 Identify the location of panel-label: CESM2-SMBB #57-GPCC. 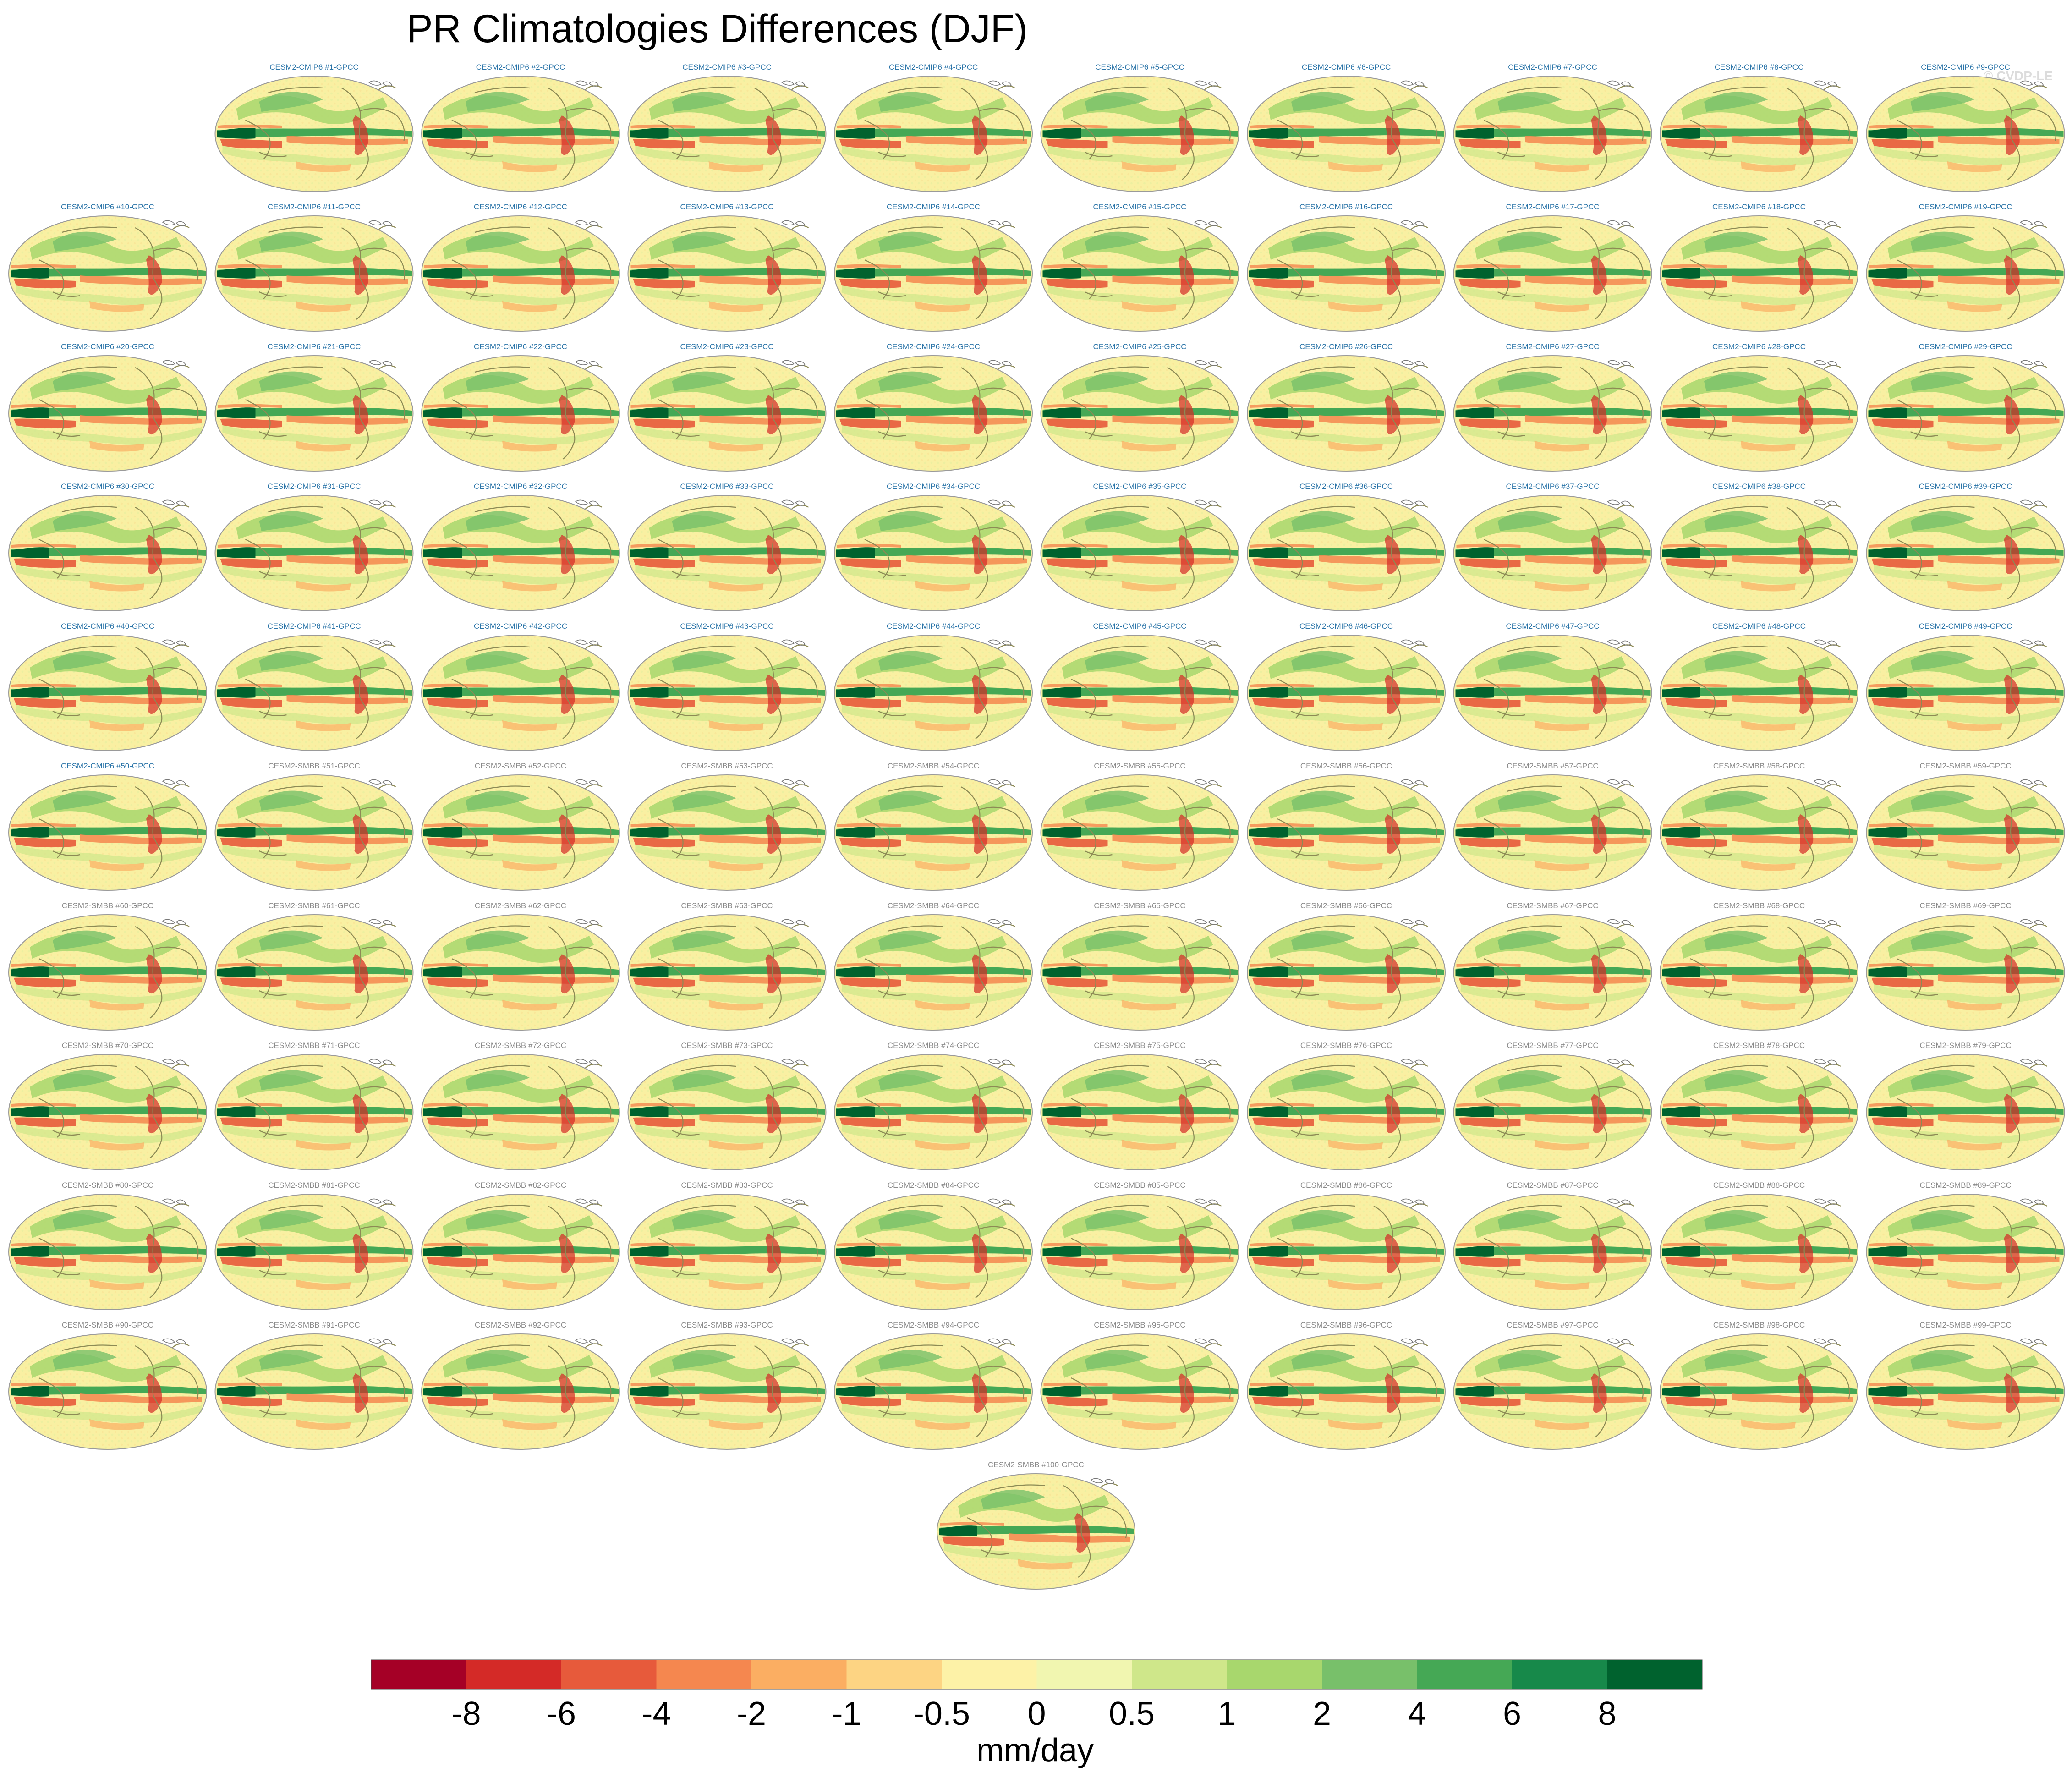
(1552, 766).